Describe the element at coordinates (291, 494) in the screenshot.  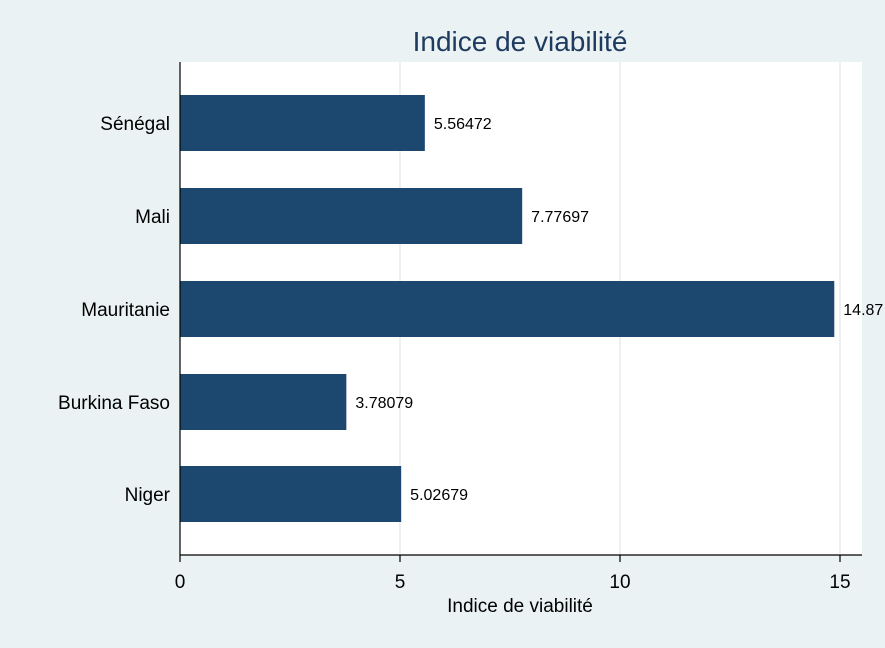
I see `bar-niger` at that location.